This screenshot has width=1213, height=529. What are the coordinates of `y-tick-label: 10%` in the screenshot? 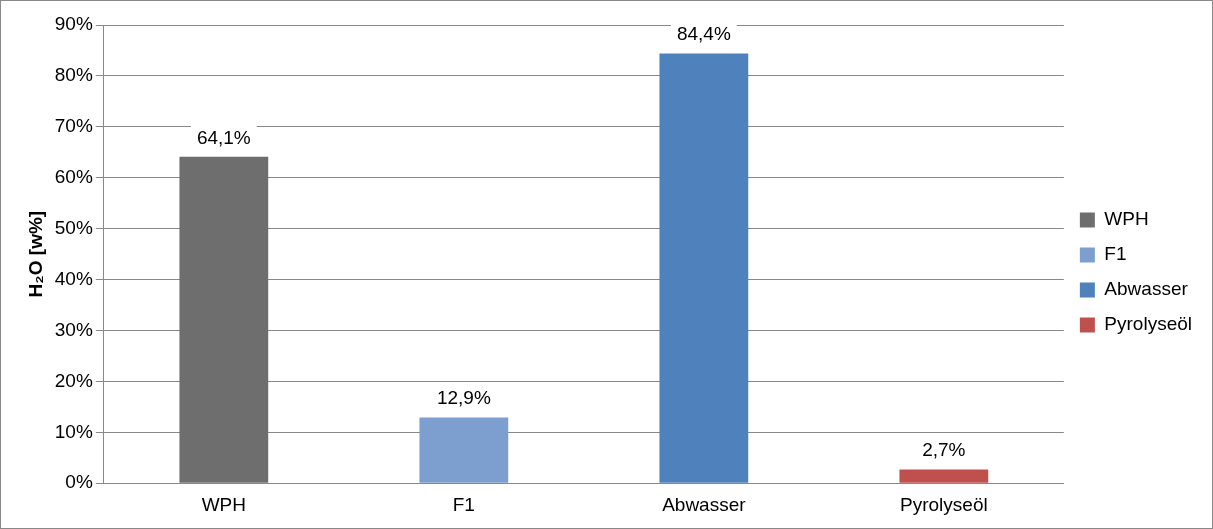 It's located at (73, 431).